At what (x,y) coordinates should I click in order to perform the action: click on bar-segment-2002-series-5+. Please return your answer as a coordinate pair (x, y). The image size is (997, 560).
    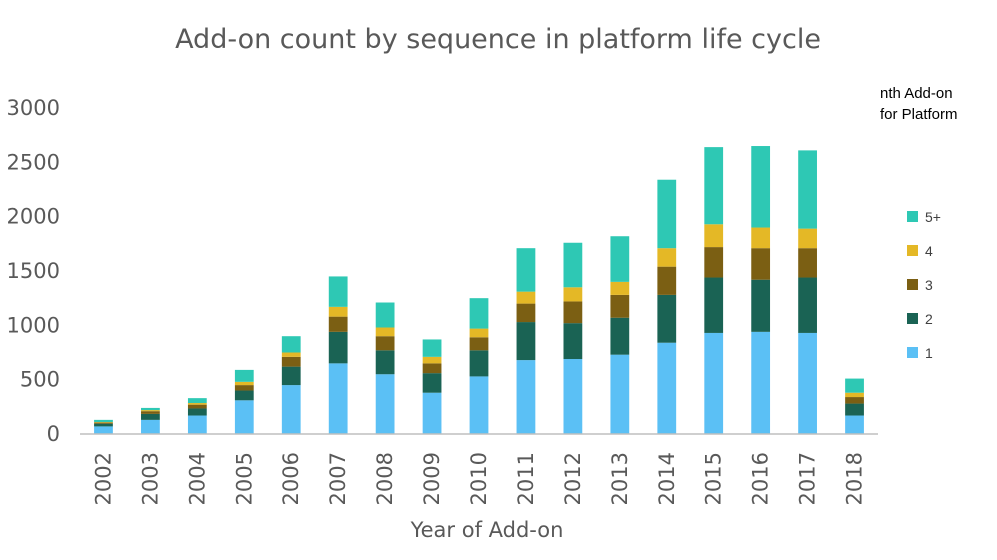
    Looking at the image, I should click on (103, 421).